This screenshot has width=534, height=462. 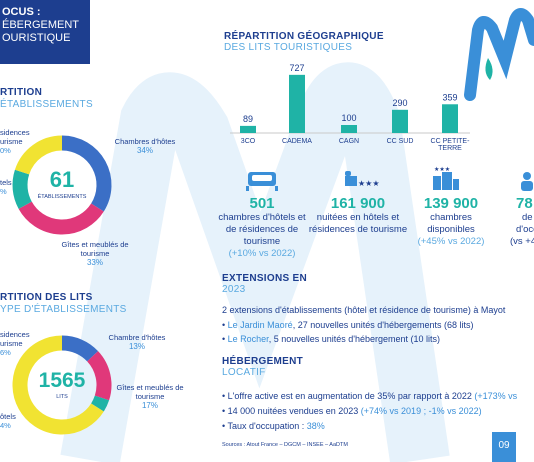 I want to click on section-title: EXTENSIONS EN, so click(x=265, y=278).